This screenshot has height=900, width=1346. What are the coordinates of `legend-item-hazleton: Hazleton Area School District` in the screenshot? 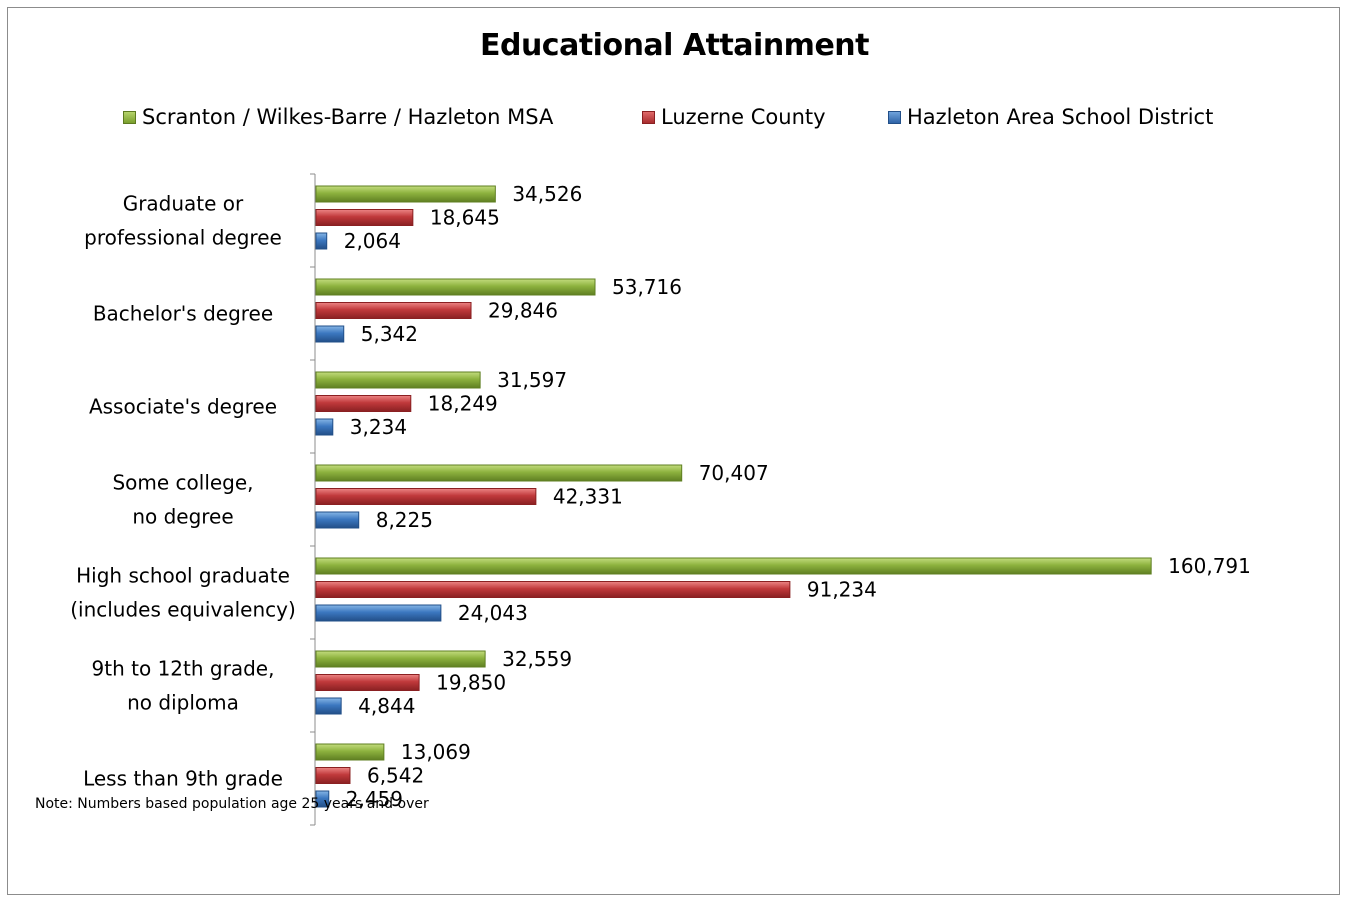 It's located at (1050, 117).